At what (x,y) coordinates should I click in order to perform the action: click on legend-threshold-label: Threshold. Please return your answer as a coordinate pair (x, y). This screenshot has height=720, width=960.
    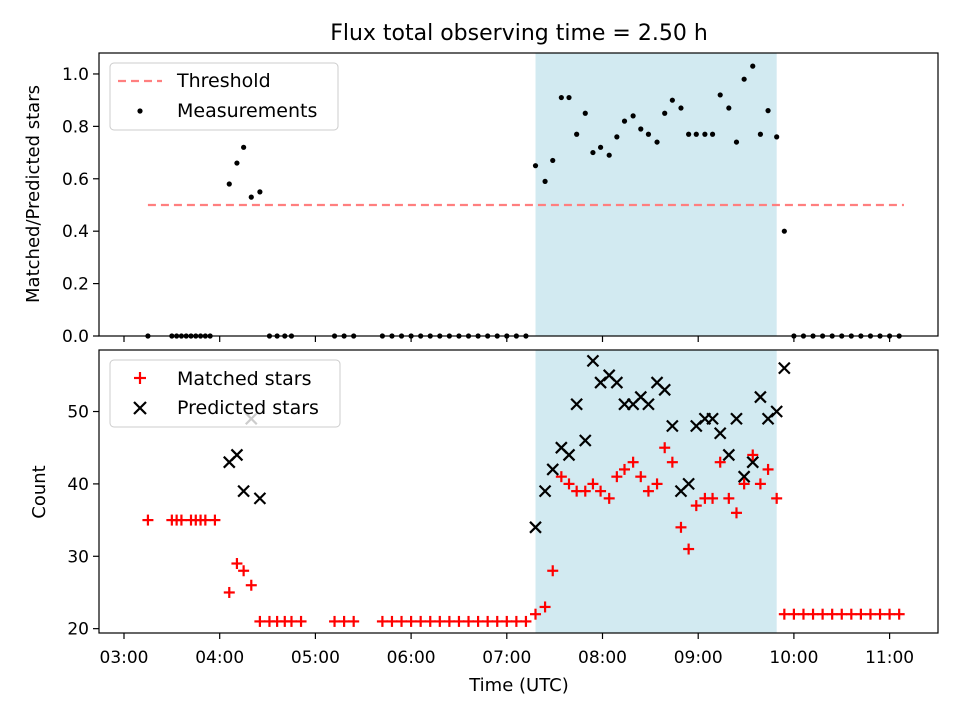
    Looking at the image, I should click on (223, 81).